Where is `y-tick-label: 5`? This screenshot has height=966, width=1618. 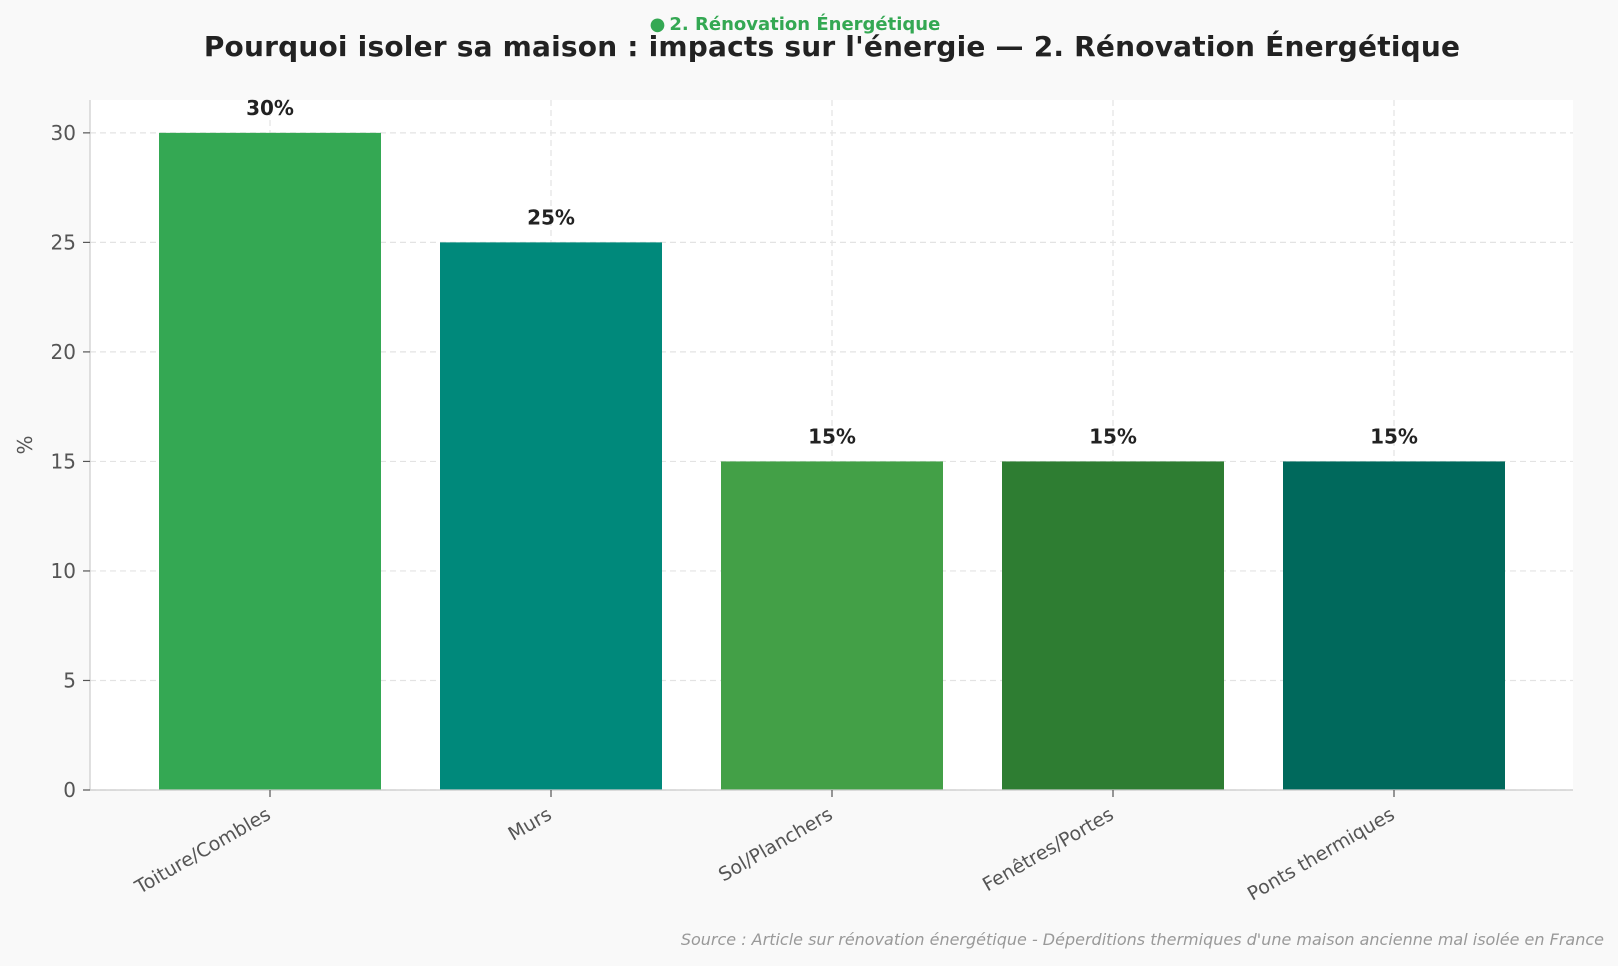
y-tick-label: 5 is located at coordinates (69, 680).